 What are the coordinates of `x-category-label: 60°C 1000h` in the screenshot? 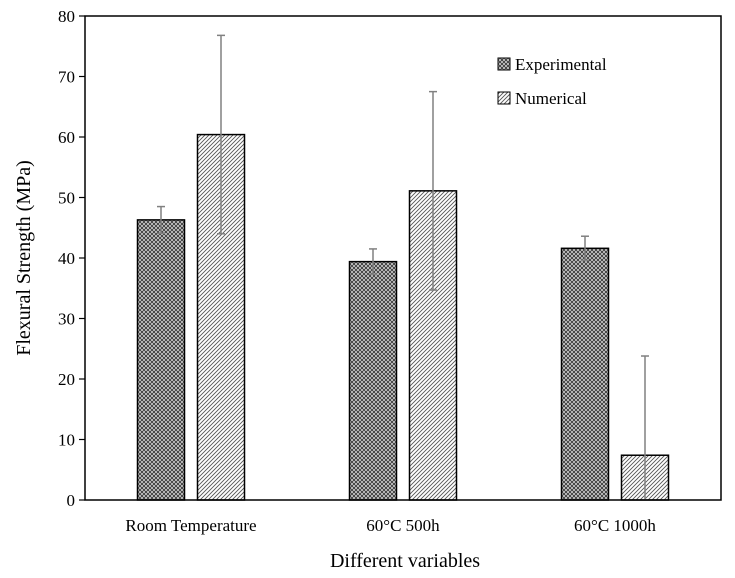 It's located at (615, 525).